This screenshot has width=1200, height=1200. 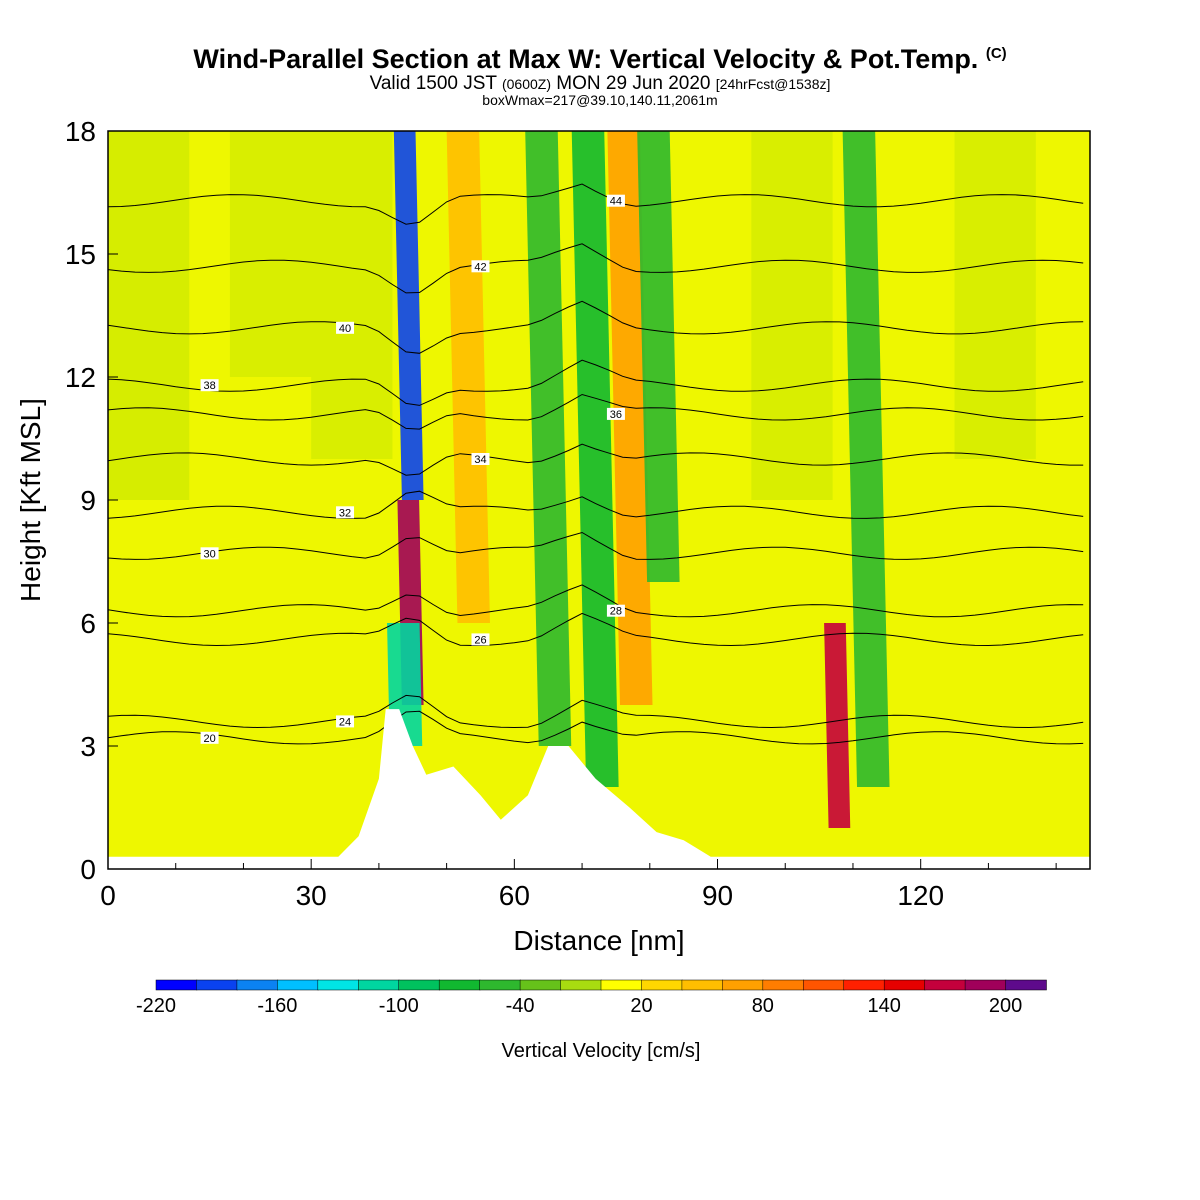 What do you see at coordinates (763, 1006) in the screenshot?
I see `colorbar-tick-label: 80` at bounding box center [763, 1006].